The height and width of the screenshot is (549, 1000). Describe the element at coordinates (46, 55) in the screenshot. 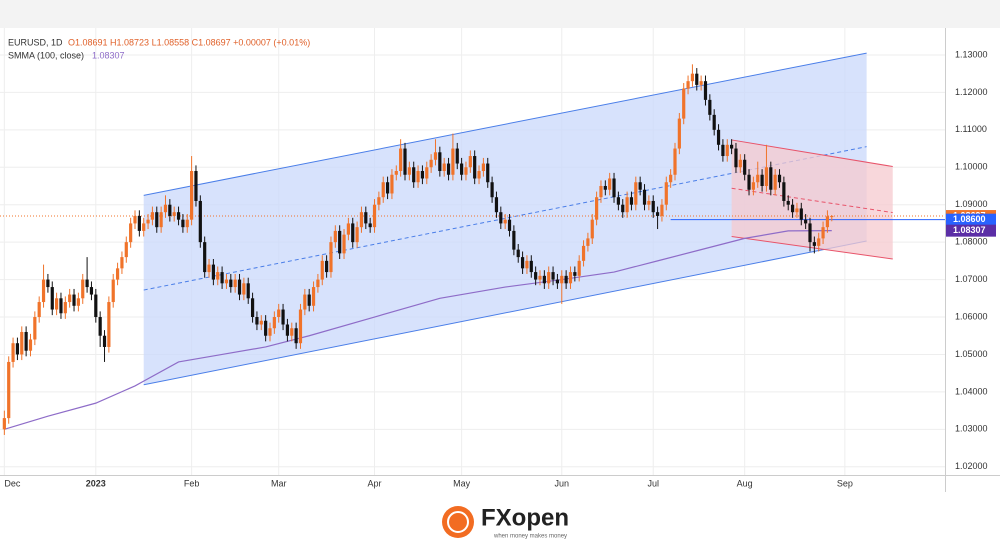

I see `indicator-name: SMMA (100, close)` at that location.